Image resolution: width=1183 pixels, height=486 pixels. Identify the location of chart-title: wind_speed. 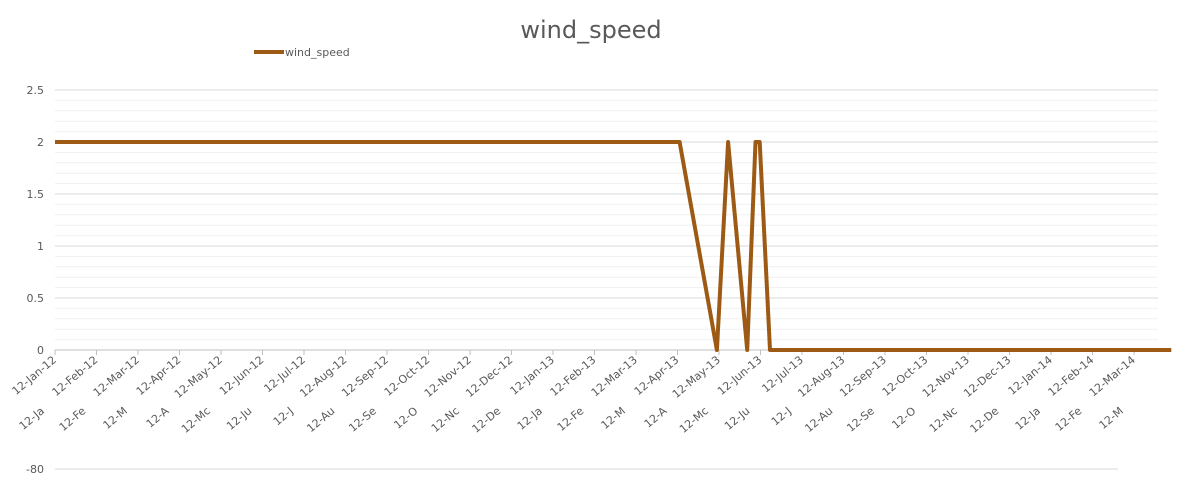
(590, 30).